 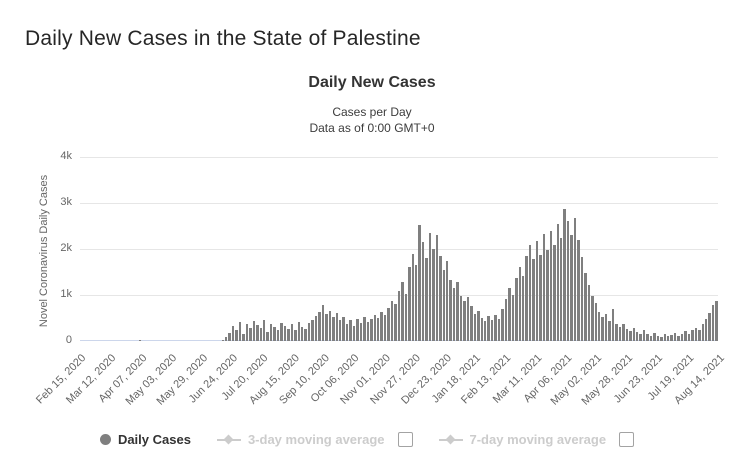 I want to click on legend-item-daily-cases: Daily Cases, so click(x=145, y=439).